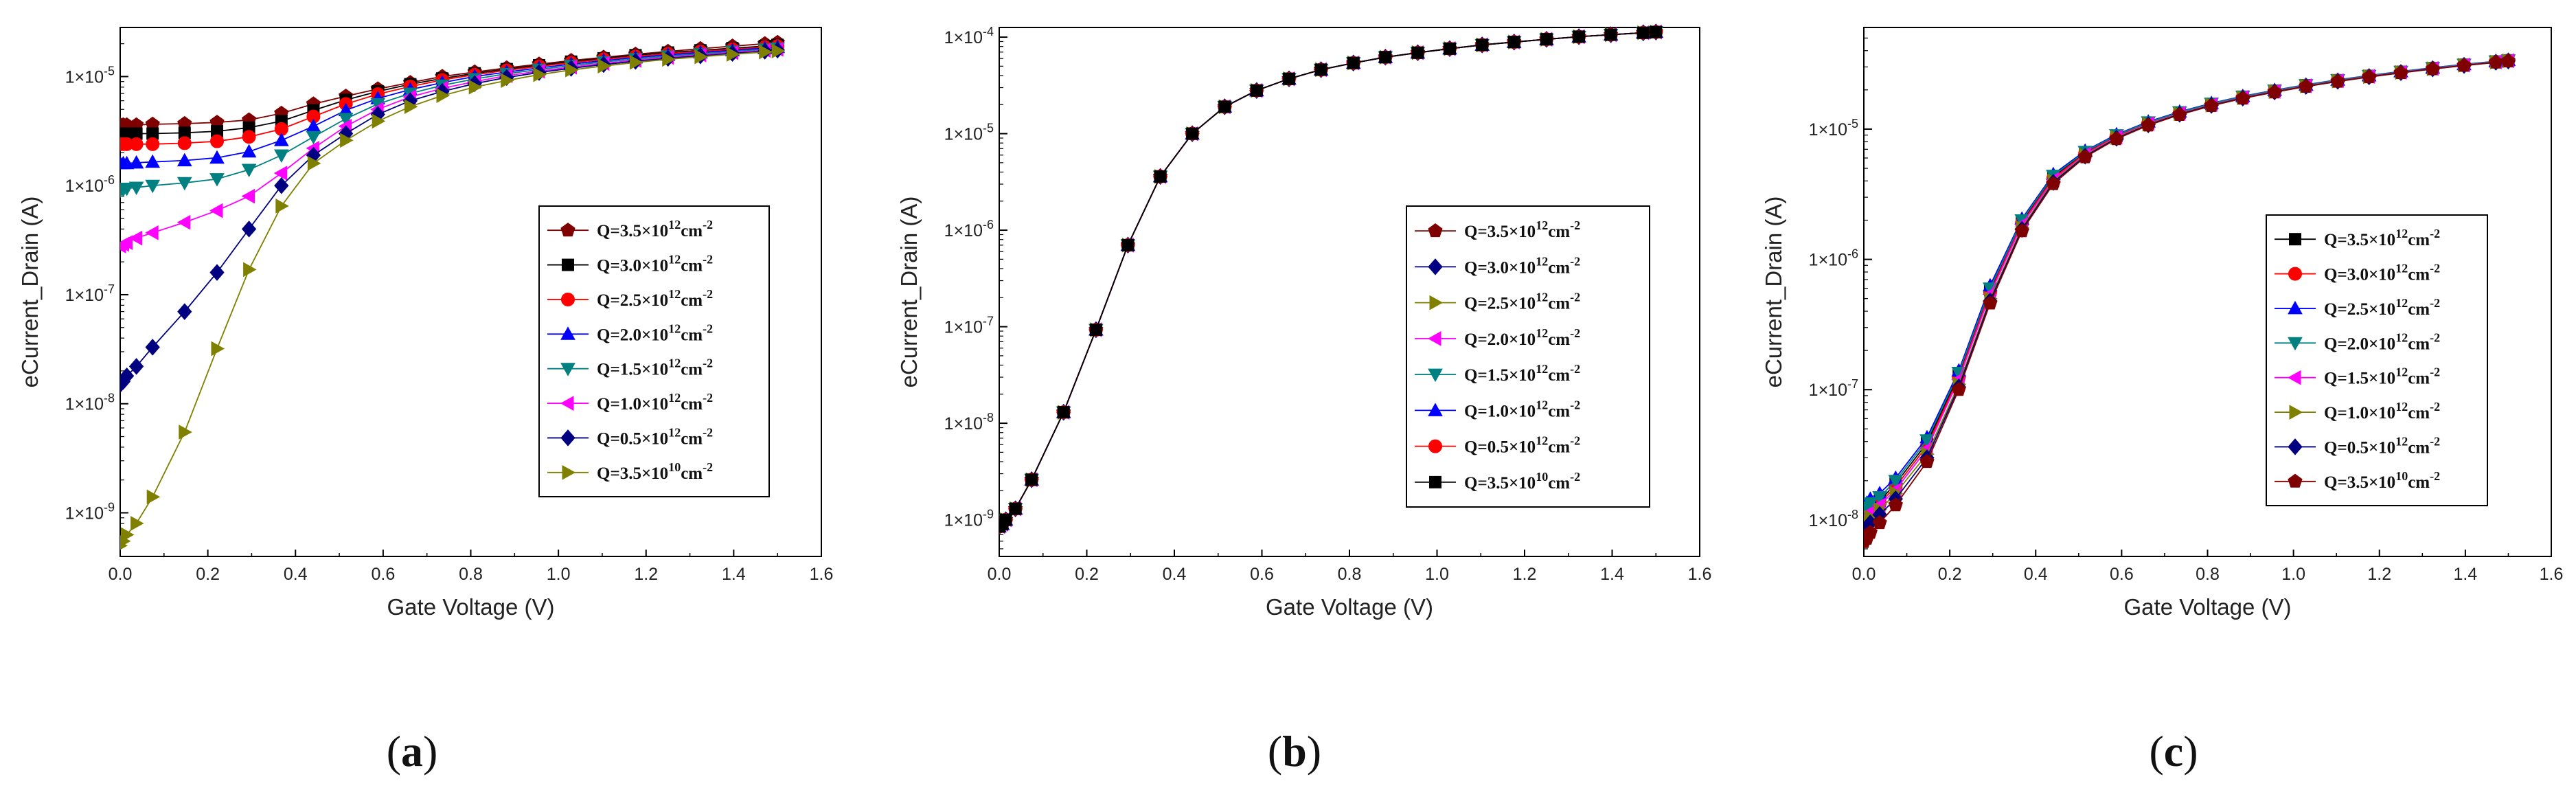 The image size is (2576, 801). Describe the element at coordinates (1864, 575) in the screenshot. I see `x-tick-label: 0.0` at that location.